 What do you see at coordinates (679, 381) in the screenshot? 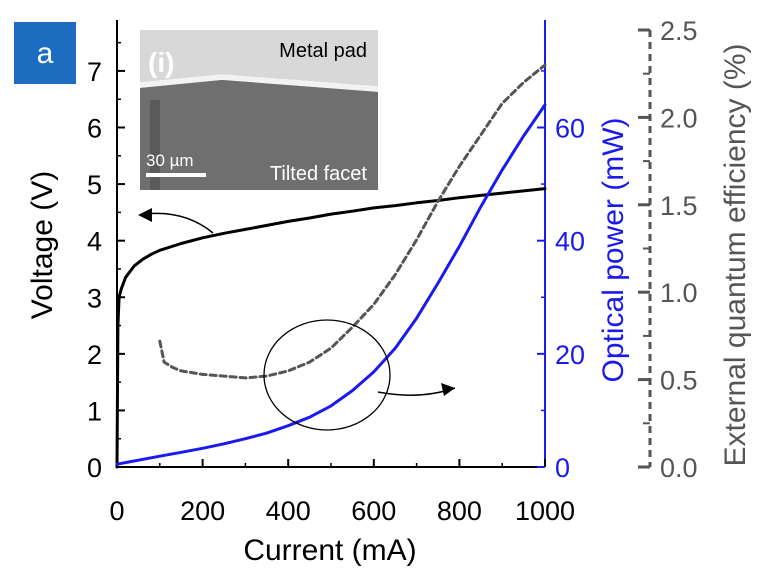
I see `efficiency-tick-label: 0.5` at bounding box center [679, 381].